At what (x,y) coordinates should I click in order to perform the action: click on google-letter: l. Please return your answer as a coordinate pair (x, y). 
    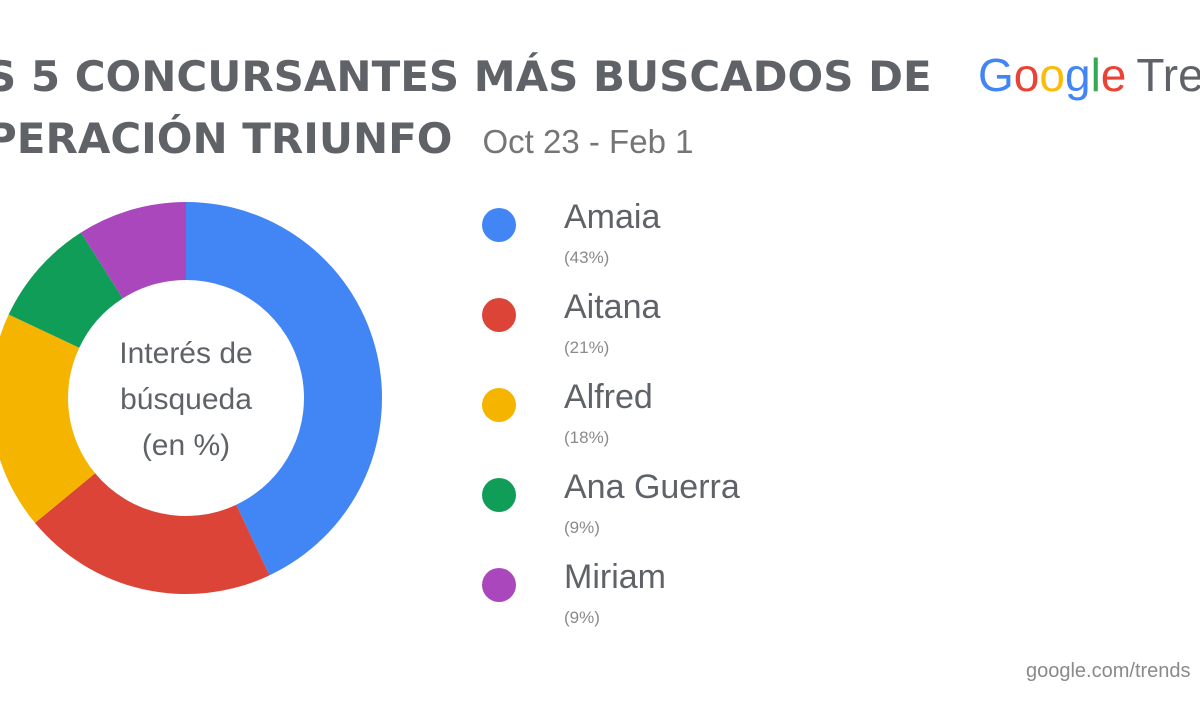
    Looking at the image, I should click on (1095, 75).